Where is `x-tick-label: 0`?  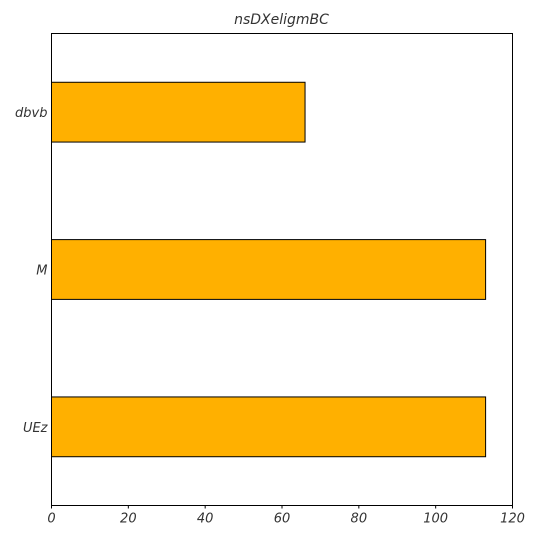
x-tick-label: 0 is located at coordinates (51, 519).